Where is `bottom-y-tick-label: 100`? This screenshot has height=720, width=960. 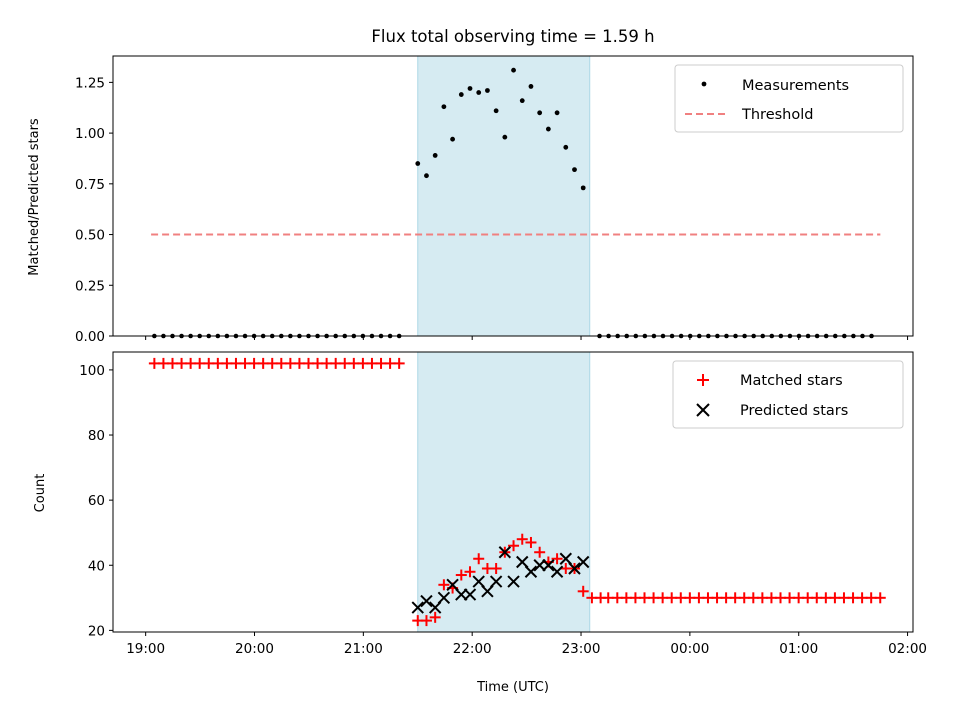 bottom-y-tick-label: 100 is located at coordinates (92, 371).